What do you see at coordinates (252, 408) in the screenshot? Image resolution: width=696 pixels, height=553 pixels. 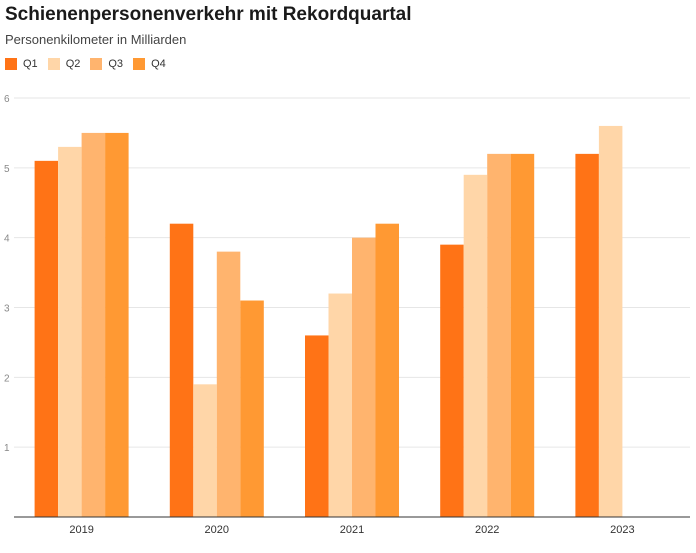 I see `bar-q4-2020` at bounding box center [252, 408].